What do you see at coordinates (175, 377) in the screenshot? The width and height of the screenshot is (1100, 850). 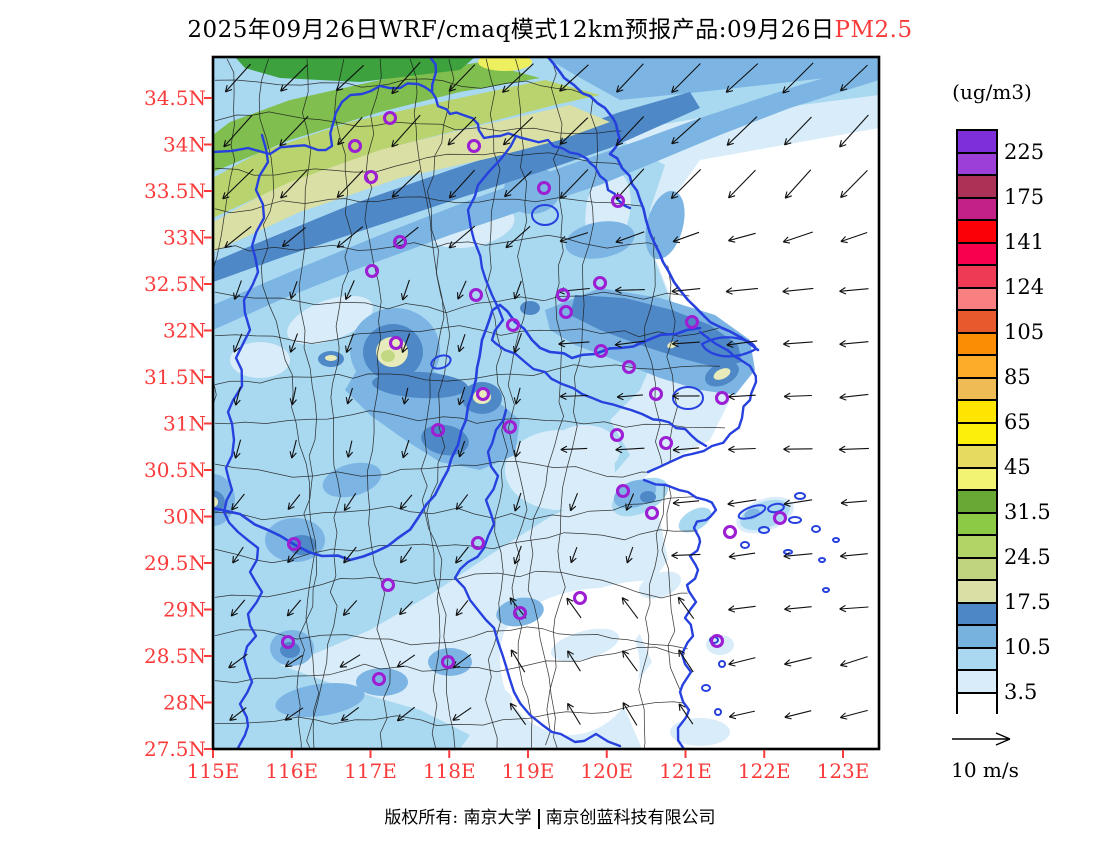 I see `lat-axis-label: 31.5N` at bounding box center [175, 377].